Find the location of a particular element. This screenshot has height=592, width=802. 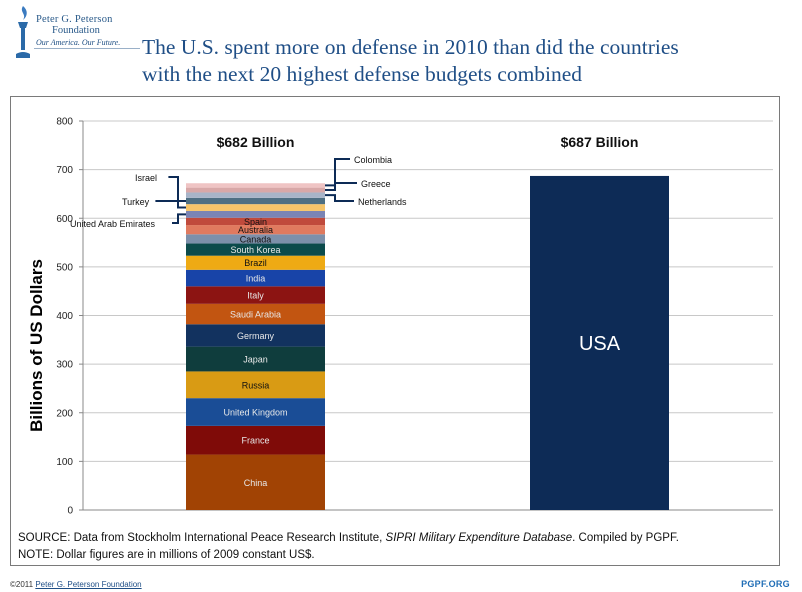

bar-total-label: $682 Billion is located at coordinates (256, 142).